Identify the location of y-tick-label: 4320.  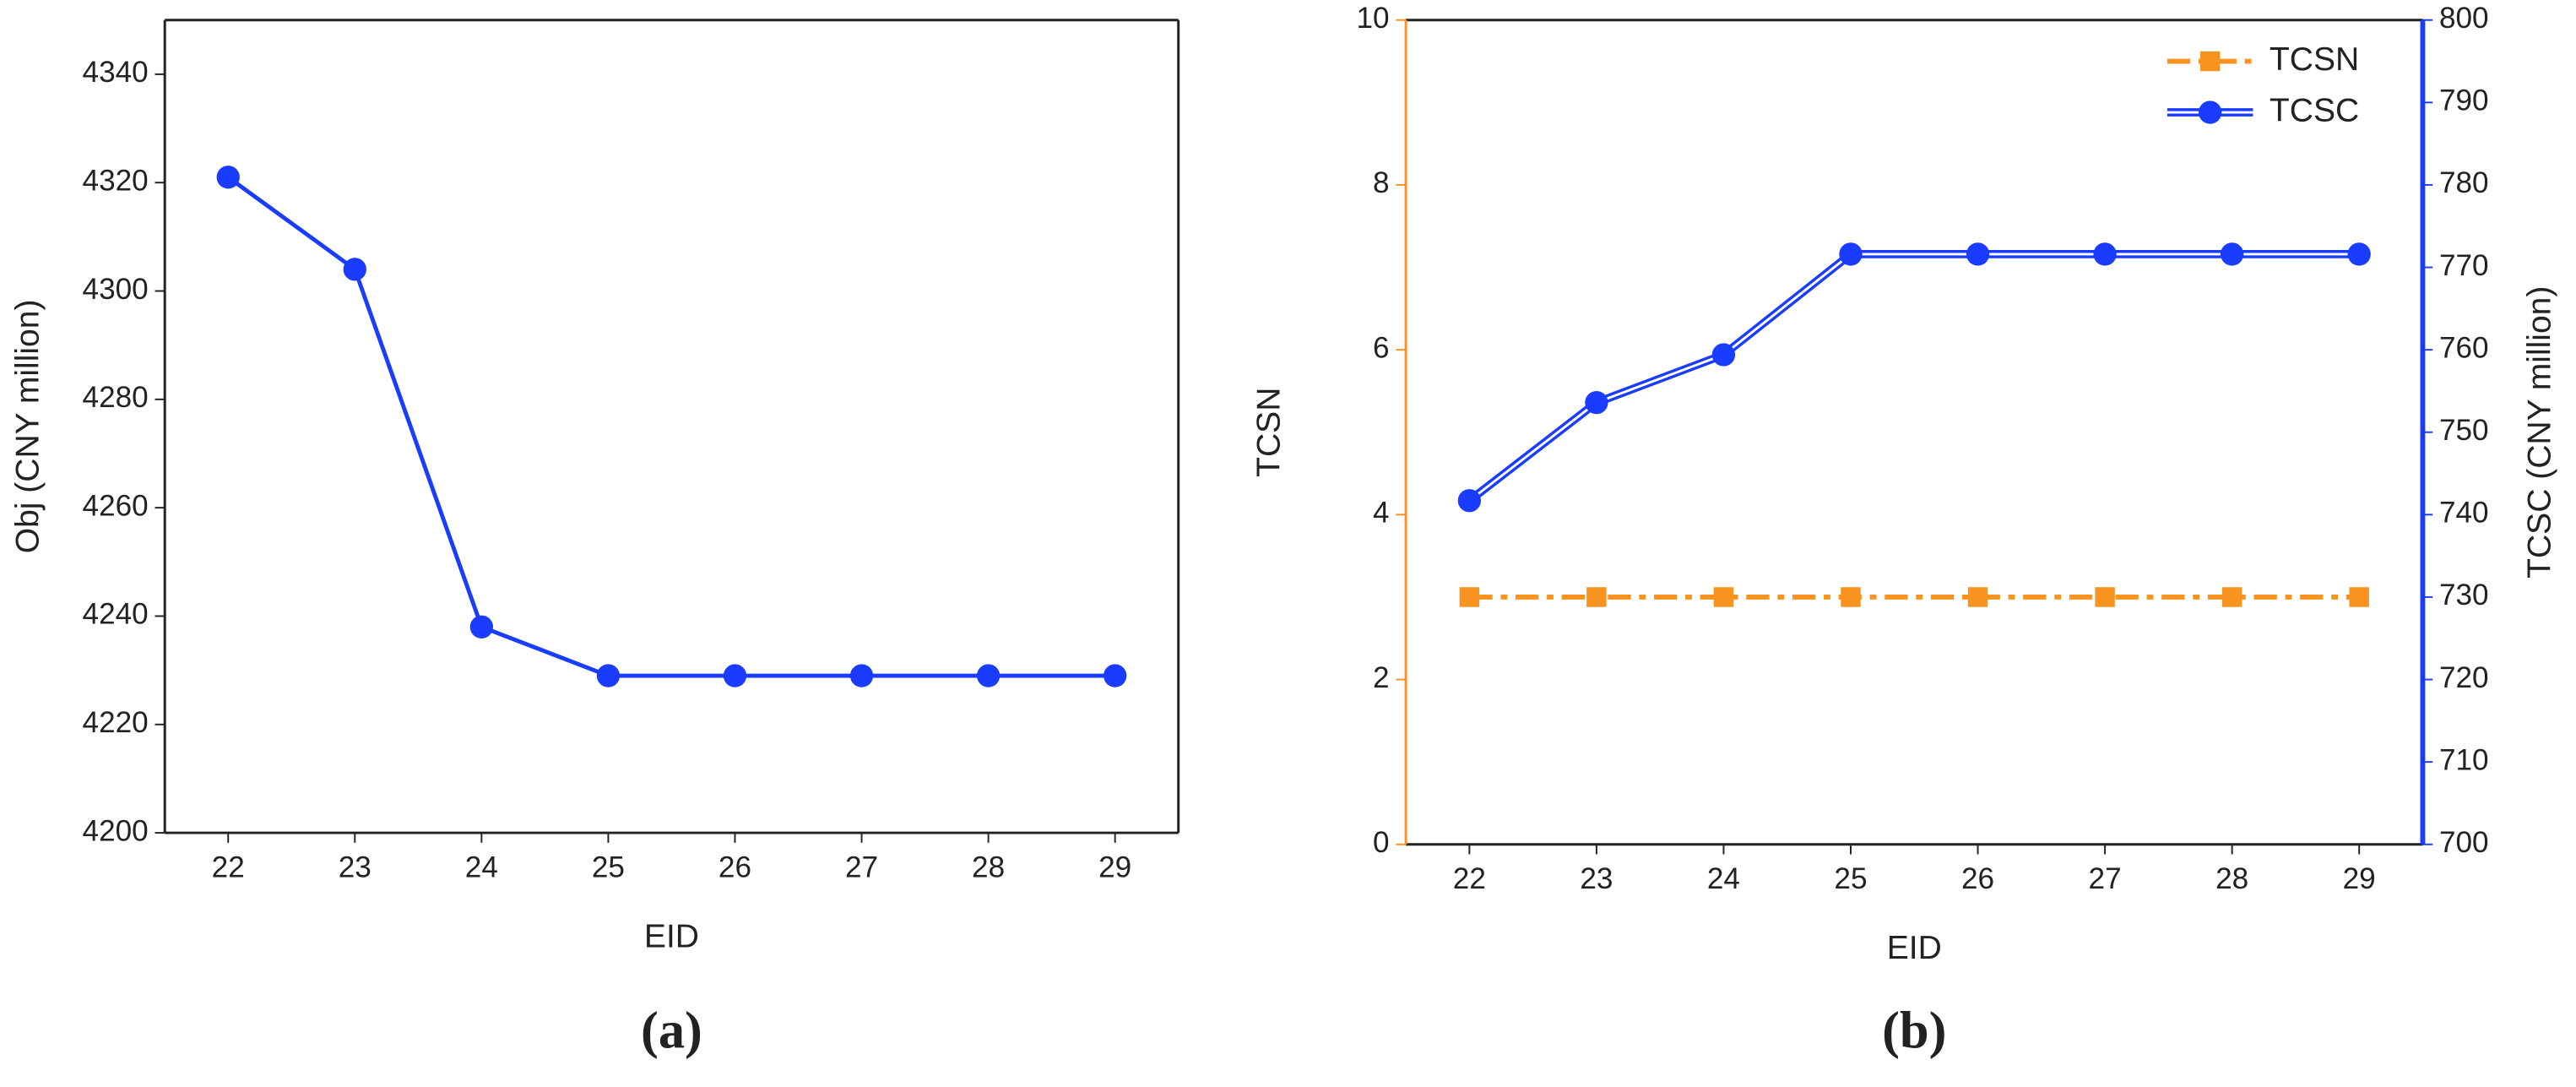
(116, 181).